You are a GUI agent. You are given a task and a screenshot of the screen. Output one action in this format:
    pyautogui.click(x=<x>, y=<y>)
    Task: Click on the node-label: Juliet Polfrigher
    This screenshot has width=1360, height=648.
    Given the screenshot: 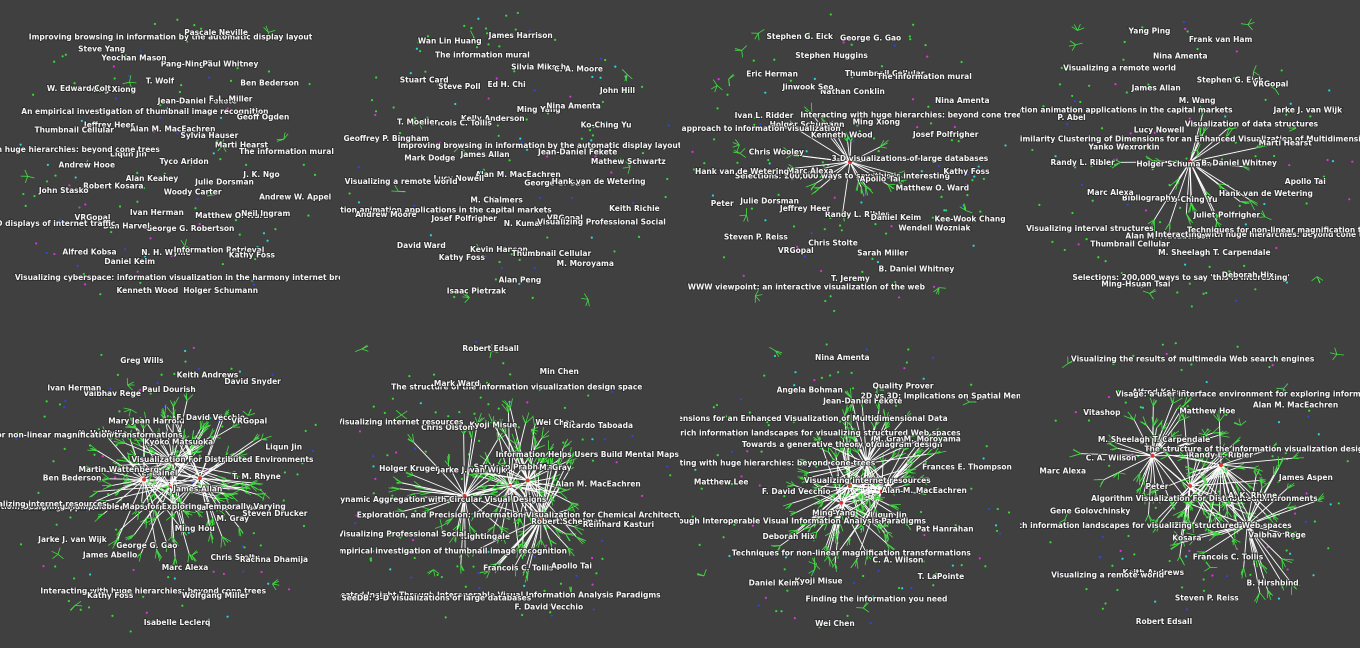 What is the action you would take?
    pyautogui.click(x=1226, y=214)
    